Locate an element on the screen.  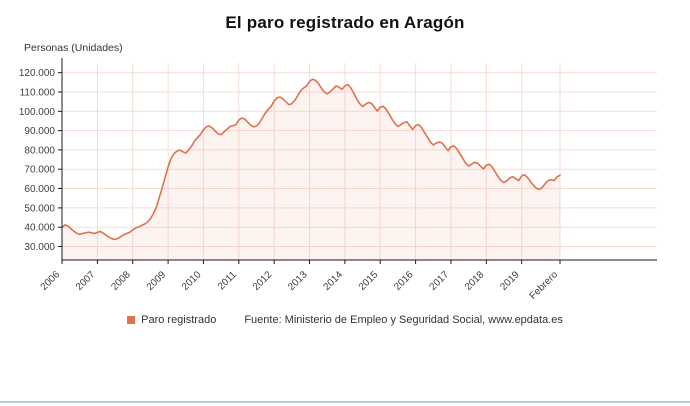
svg-text: 2017 is located at coordinates (440, 281).